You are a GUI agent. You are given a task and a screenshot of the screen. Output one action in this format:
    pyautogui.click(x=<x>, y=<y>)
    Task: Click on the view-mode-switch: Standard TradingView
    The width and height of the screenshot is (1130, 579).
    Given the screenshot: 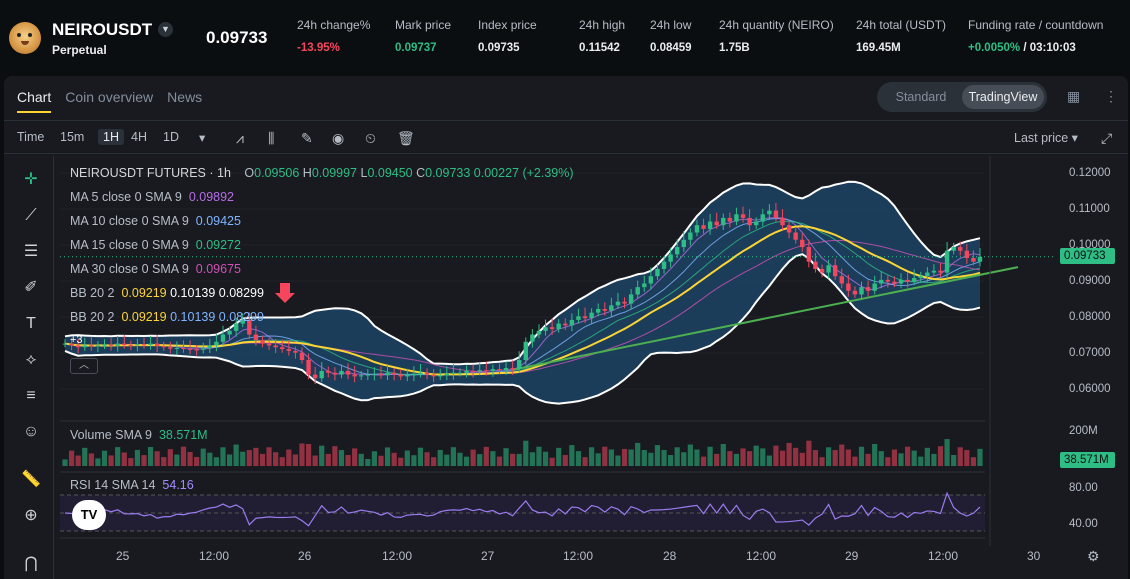 What is the action you would take?
    pyautogui.click(x=962, y=97)
    